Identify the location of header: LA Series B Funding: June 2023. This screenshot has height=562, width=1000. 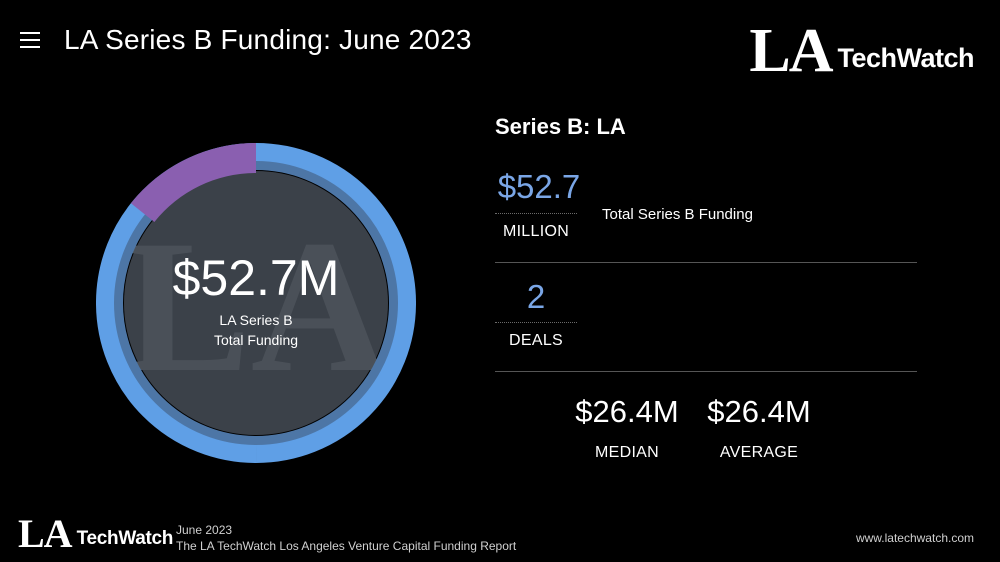
(246, 40).